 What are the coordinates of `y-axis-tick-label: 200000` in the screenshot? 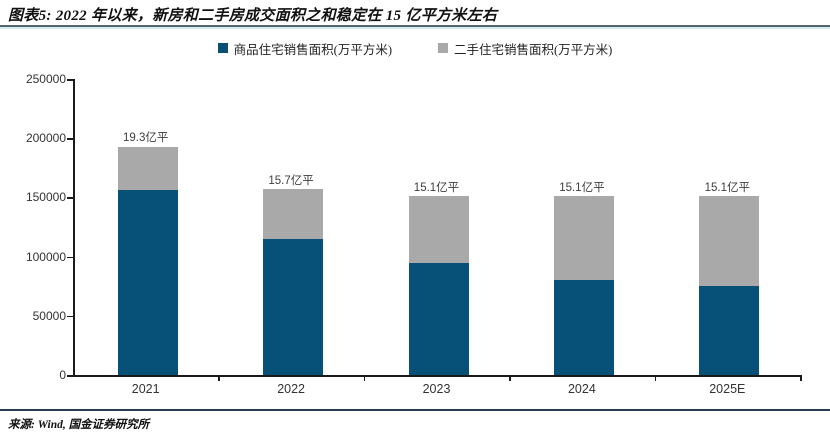 It's located at (45, 138).